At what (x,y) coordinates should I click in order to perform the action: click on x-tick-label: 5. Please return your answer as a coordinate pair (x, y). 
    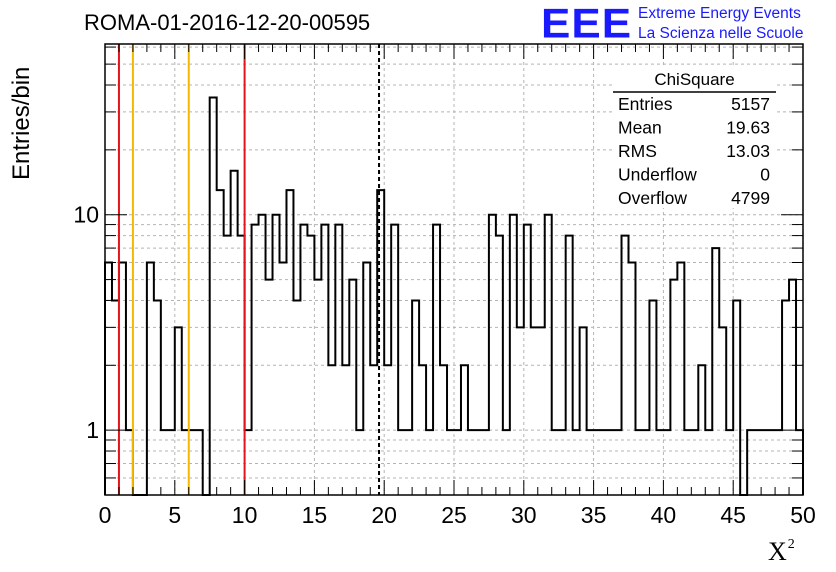
    Looking at the image, I should click on (174, 515).